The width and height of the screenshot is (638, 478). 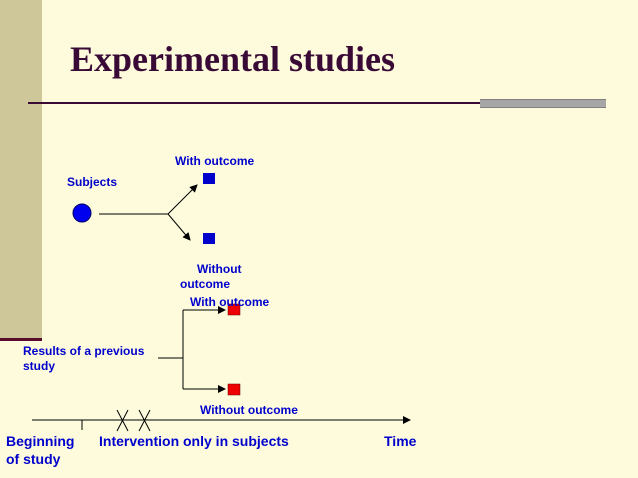 I want to click on without-outcome-label-line2: outcome, so click(x=205, y=284).